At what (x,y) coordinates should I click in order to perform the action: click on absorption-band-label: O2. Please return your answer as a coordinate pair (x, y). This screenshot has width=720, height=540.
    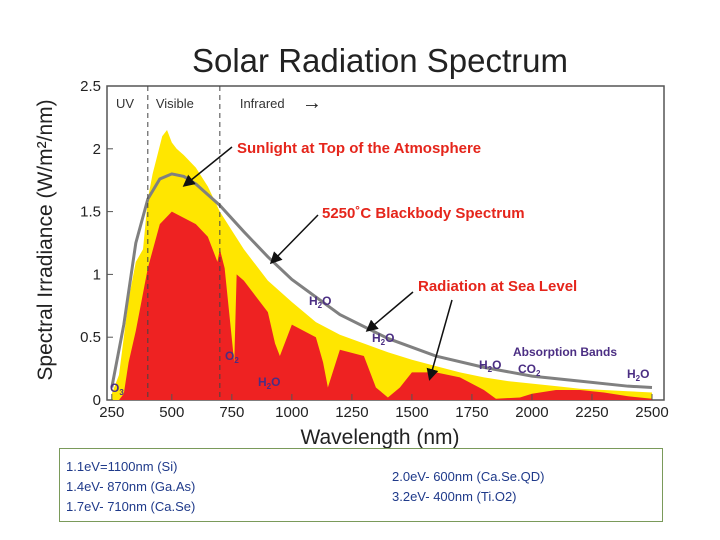
    Looking at the image, I should click on (232, 357).